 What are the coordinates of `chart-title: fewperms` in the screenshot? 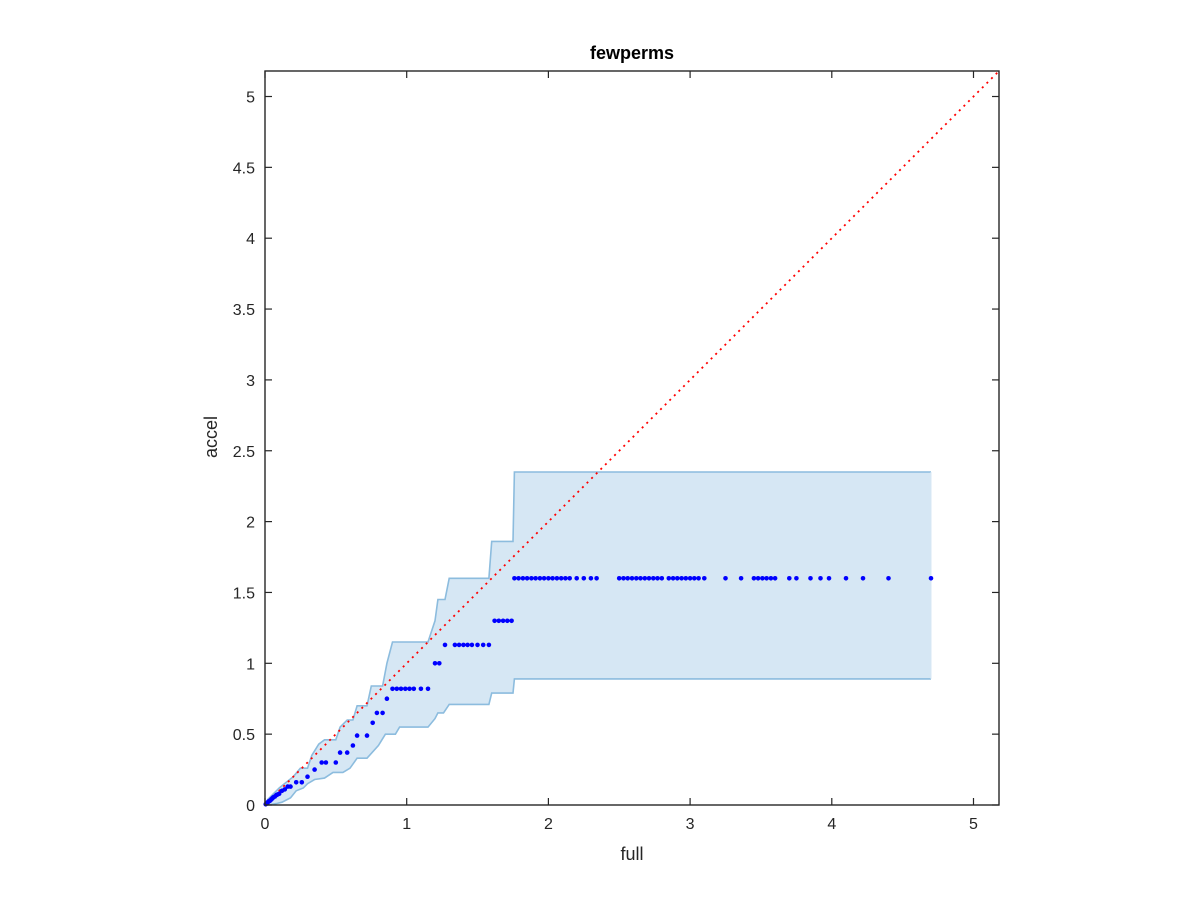 It's located at (632, 53).